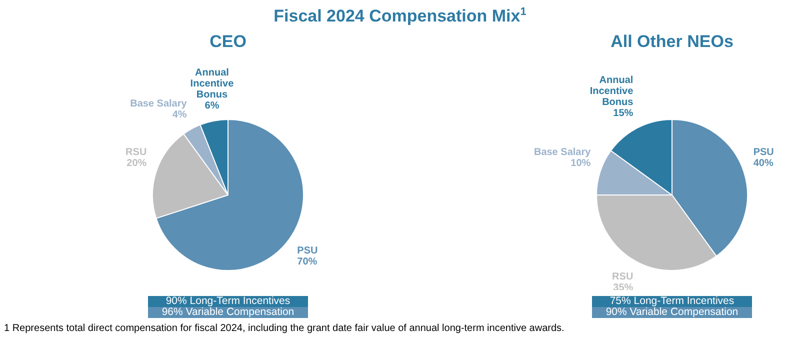 This screenshot has height=354, width=800. Describe the element at coordinates (400, 16) in the screenshot. I see `text: Fiscal 2024 Compensation Mix$^{1}$` at that location.